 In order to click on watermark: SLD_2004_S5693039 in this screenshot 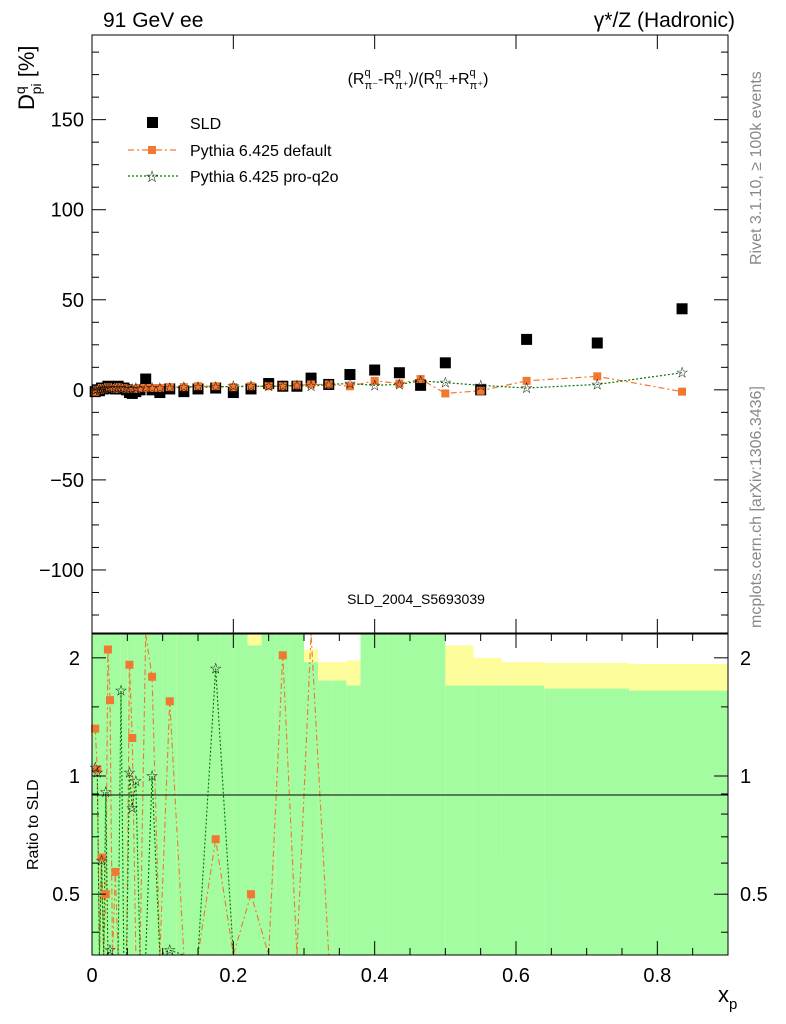, I will do `click(416, 599)`.